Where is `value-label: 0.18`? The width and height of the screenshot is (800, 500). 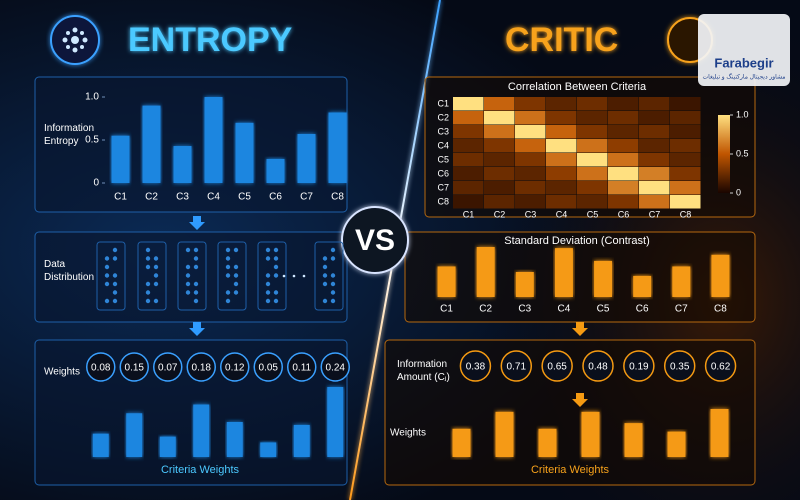 value-label: 0.18 is located at coordinates (202, 368).